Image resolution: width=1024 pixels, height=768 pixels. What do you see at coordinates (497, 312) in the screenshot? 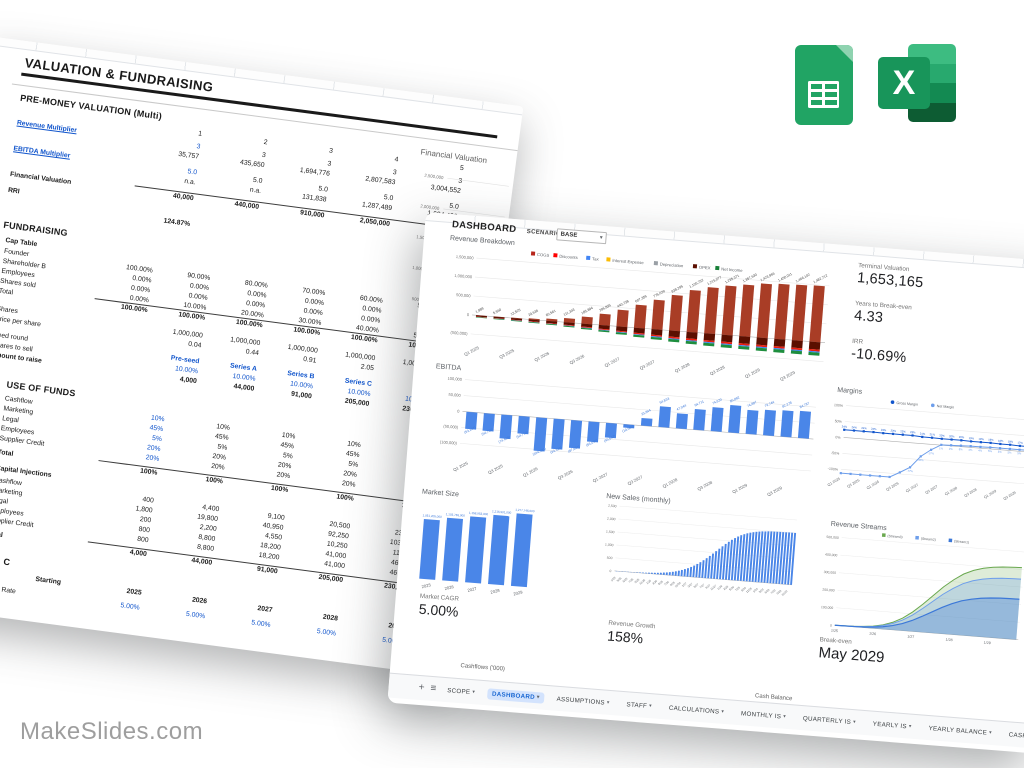
I see `svg-text: 5,560` at bounding box center [497, 312].